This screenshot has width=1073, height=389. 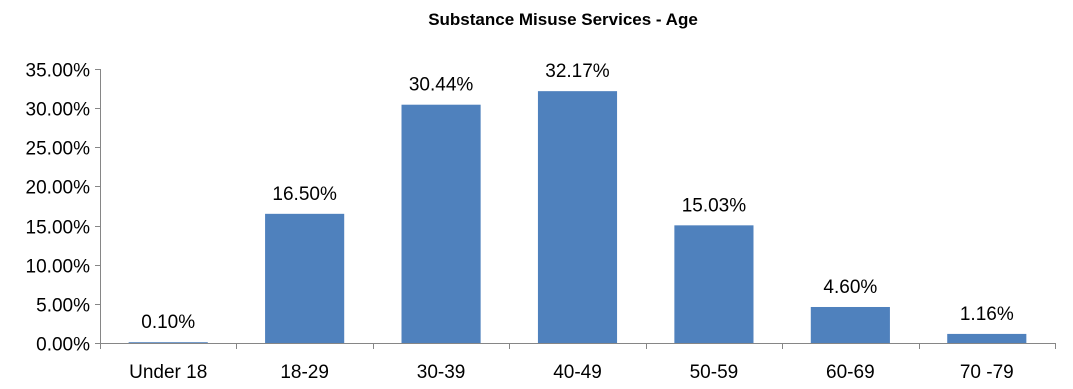 What do you see at coordinates (563, 19) in the screenshot?
I see `chart-title: Substance Misuse Services - Age` at bounding box center [563, 19].